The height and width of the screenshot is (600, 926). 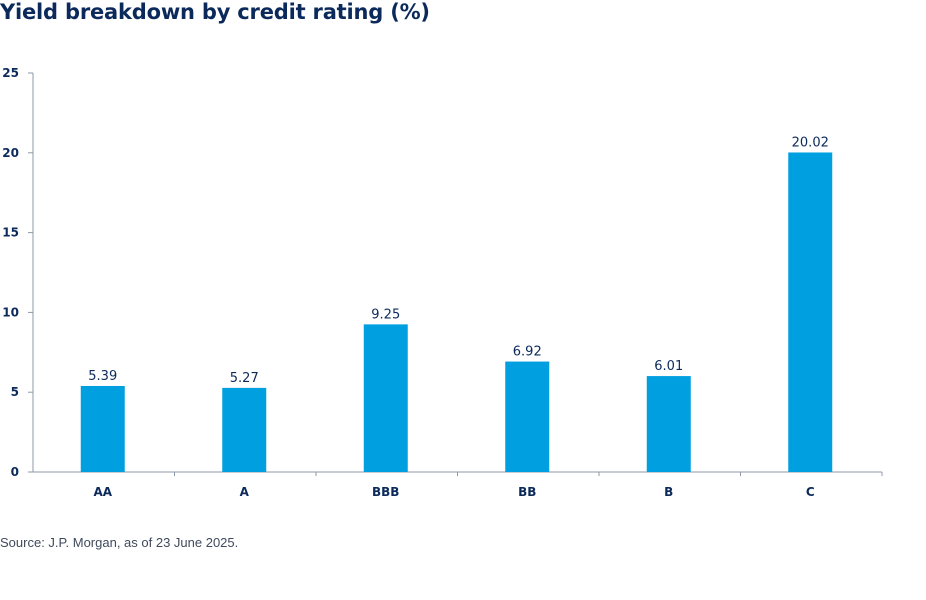 I want to click on data-label: 6.01, so click(x=668, y=366).